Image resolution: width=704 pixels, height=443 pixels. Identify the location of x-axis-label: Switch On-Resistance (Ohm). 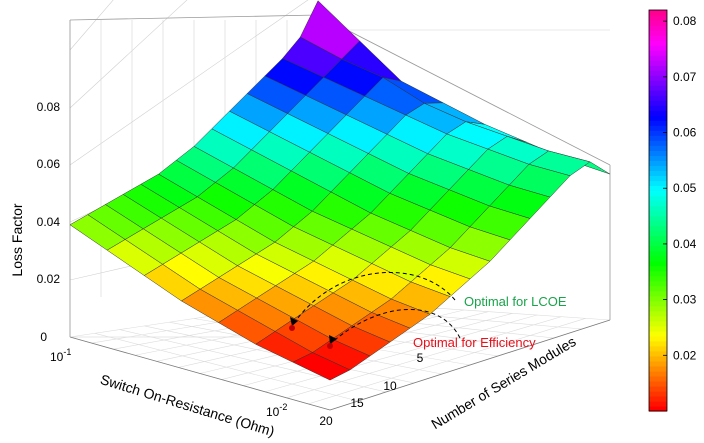
(187, 405).